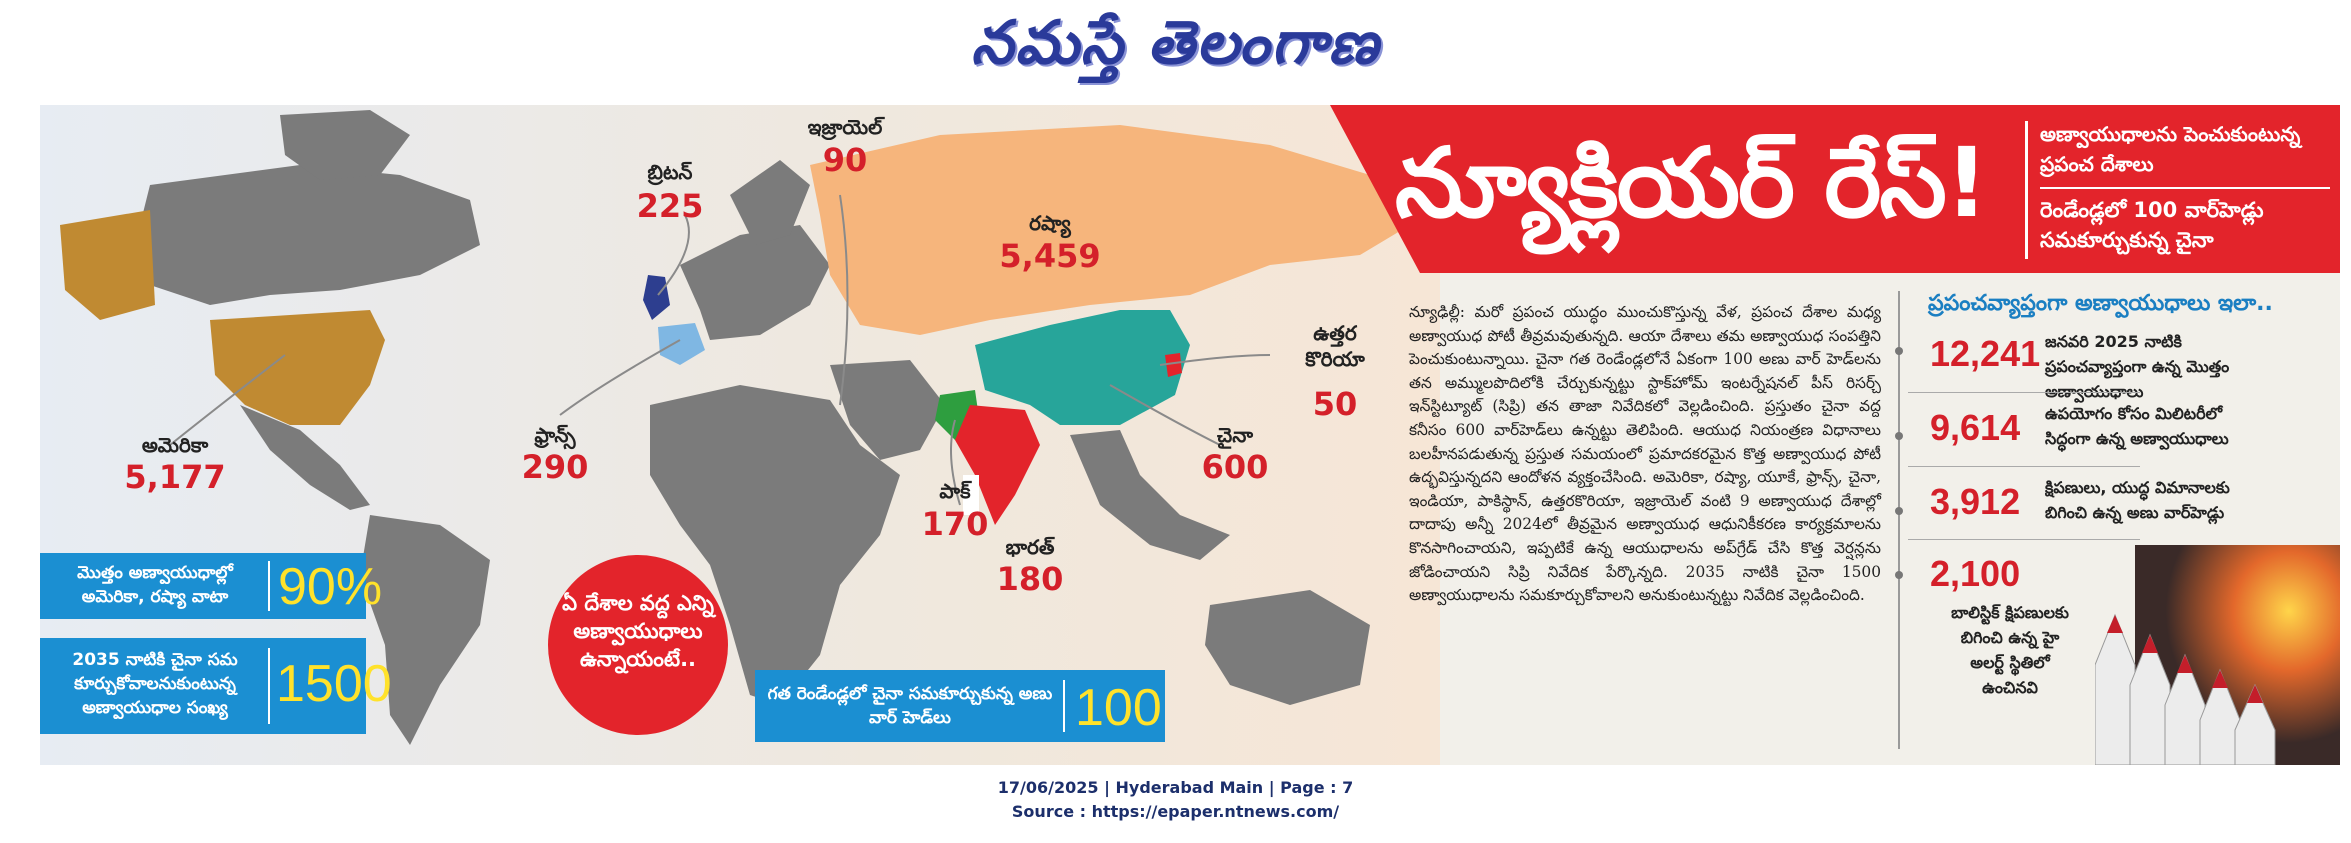 Image resolution: width=2351 pixels, height=843 pixels. I want to click on uk-shape, so click(656, 297).